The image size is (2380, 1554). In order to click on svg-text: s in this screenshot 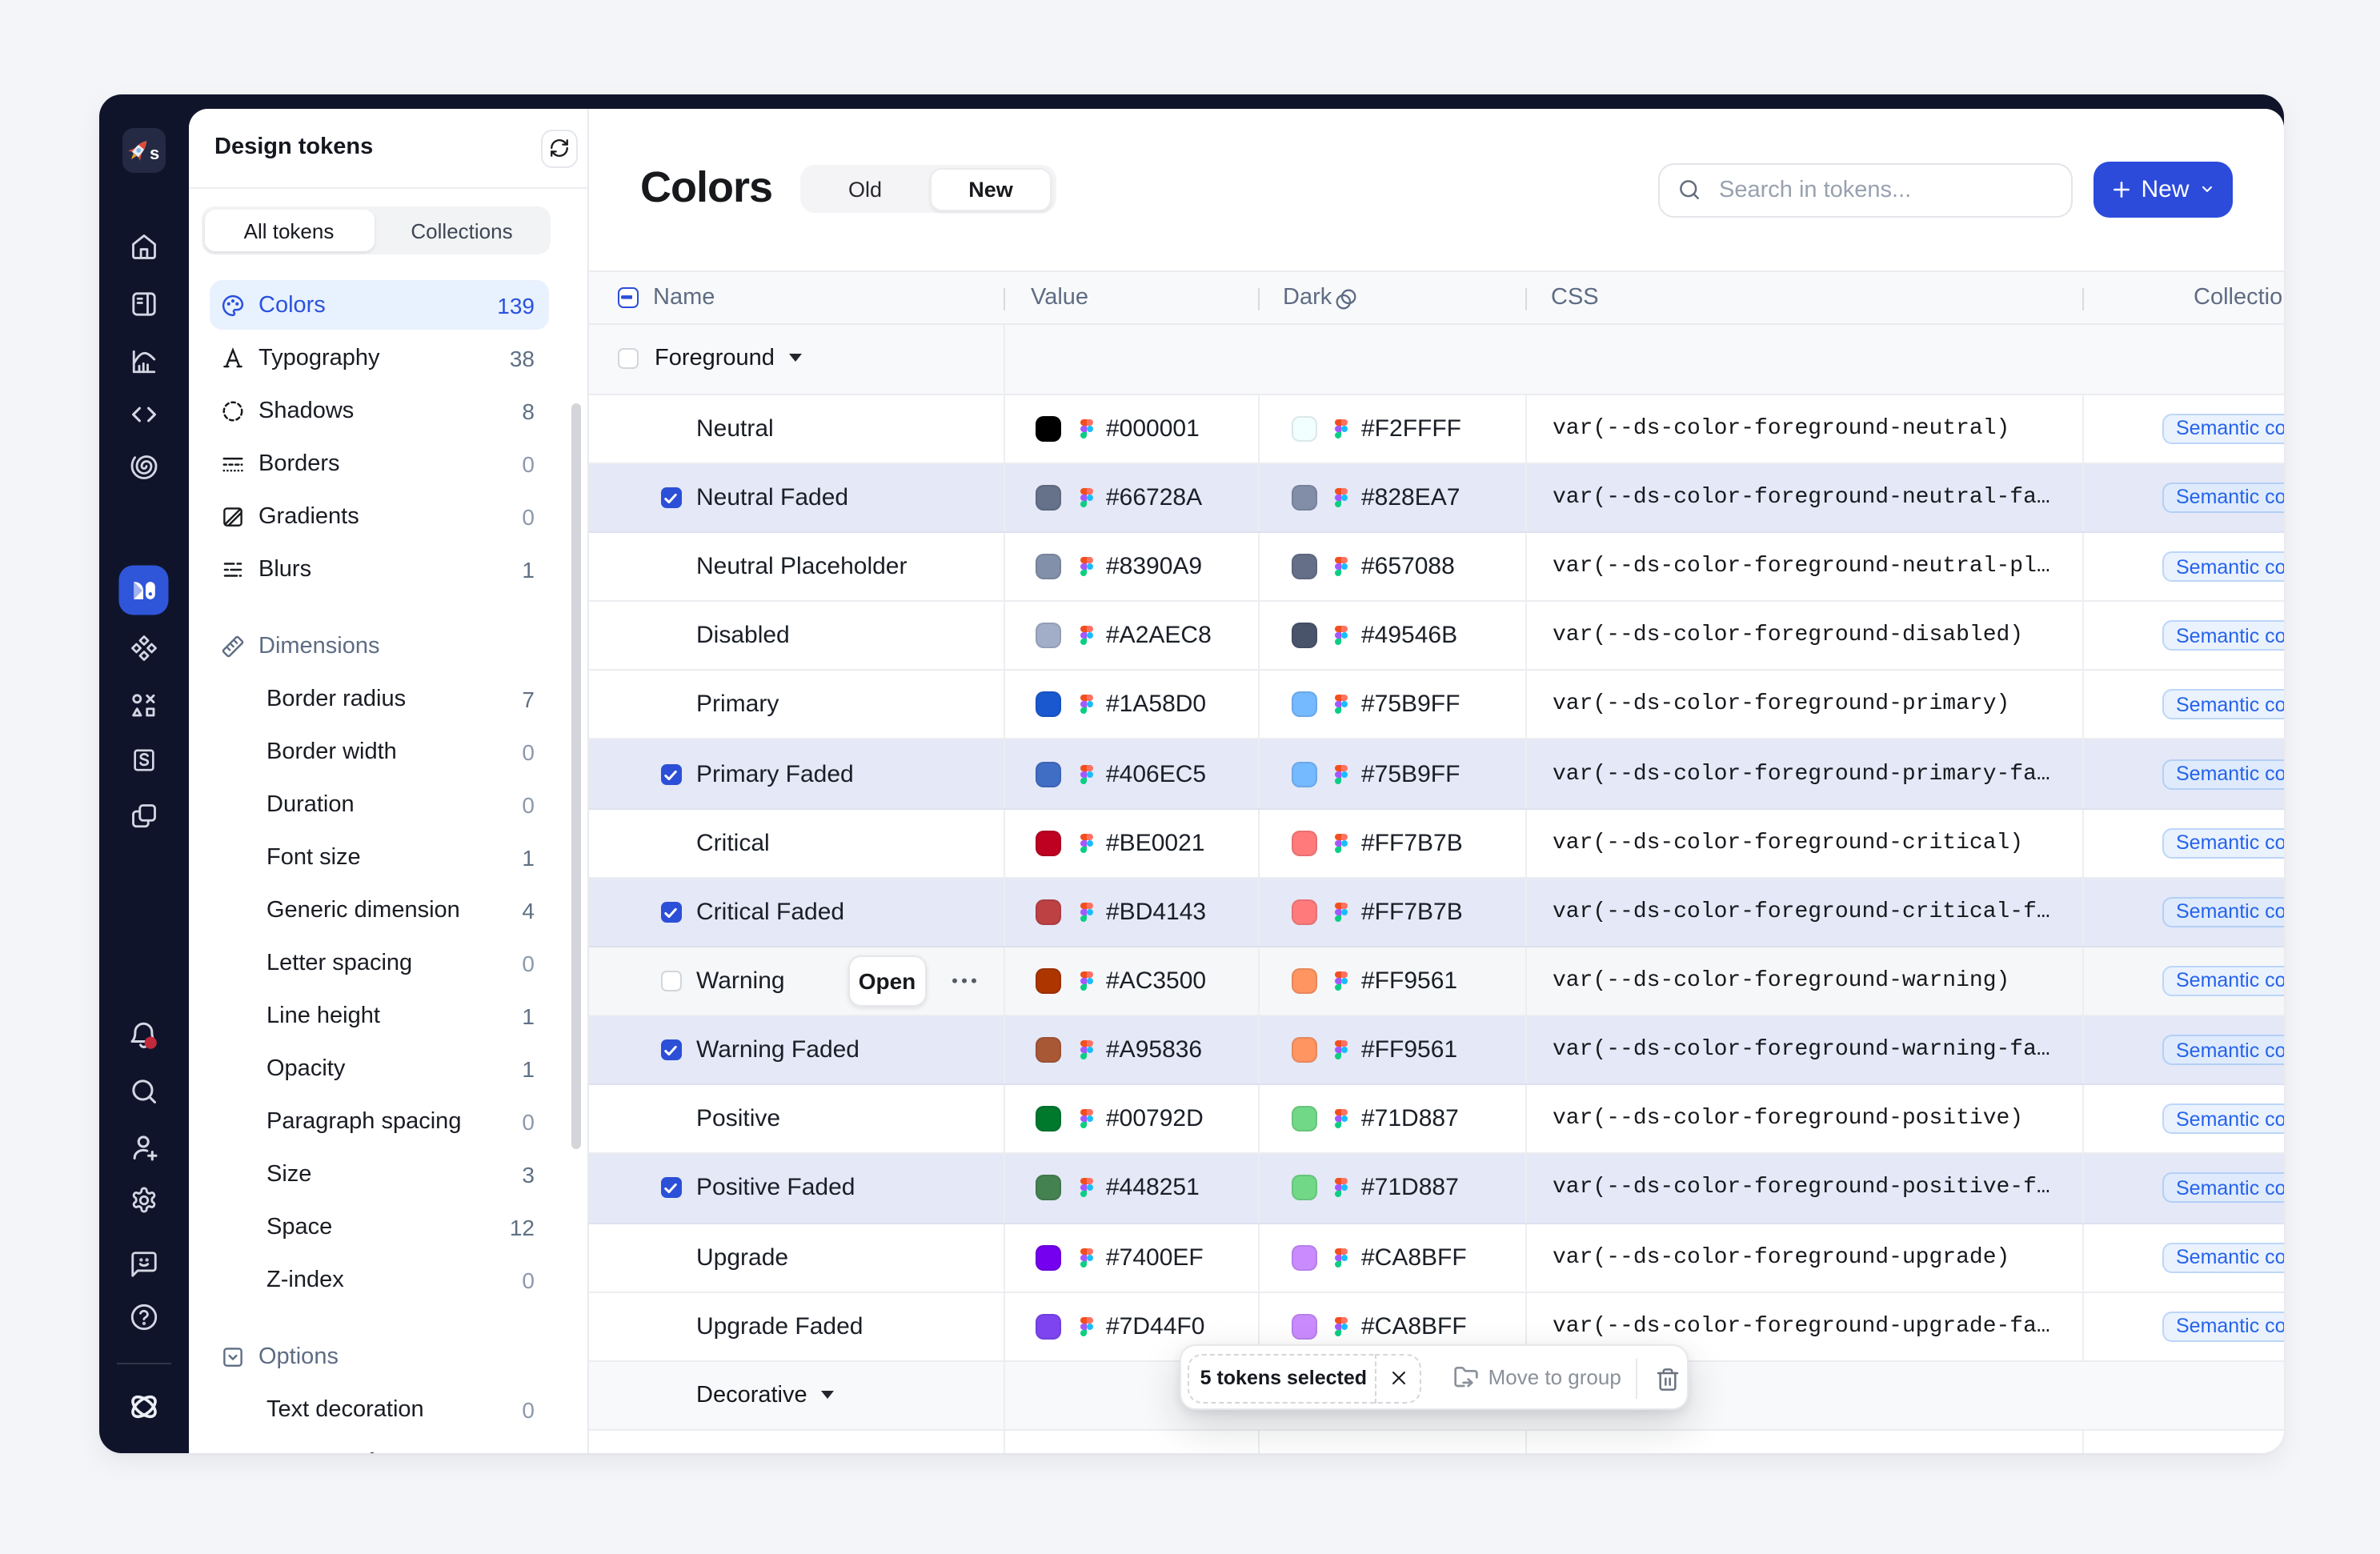, I will do `click(154, 152)`.